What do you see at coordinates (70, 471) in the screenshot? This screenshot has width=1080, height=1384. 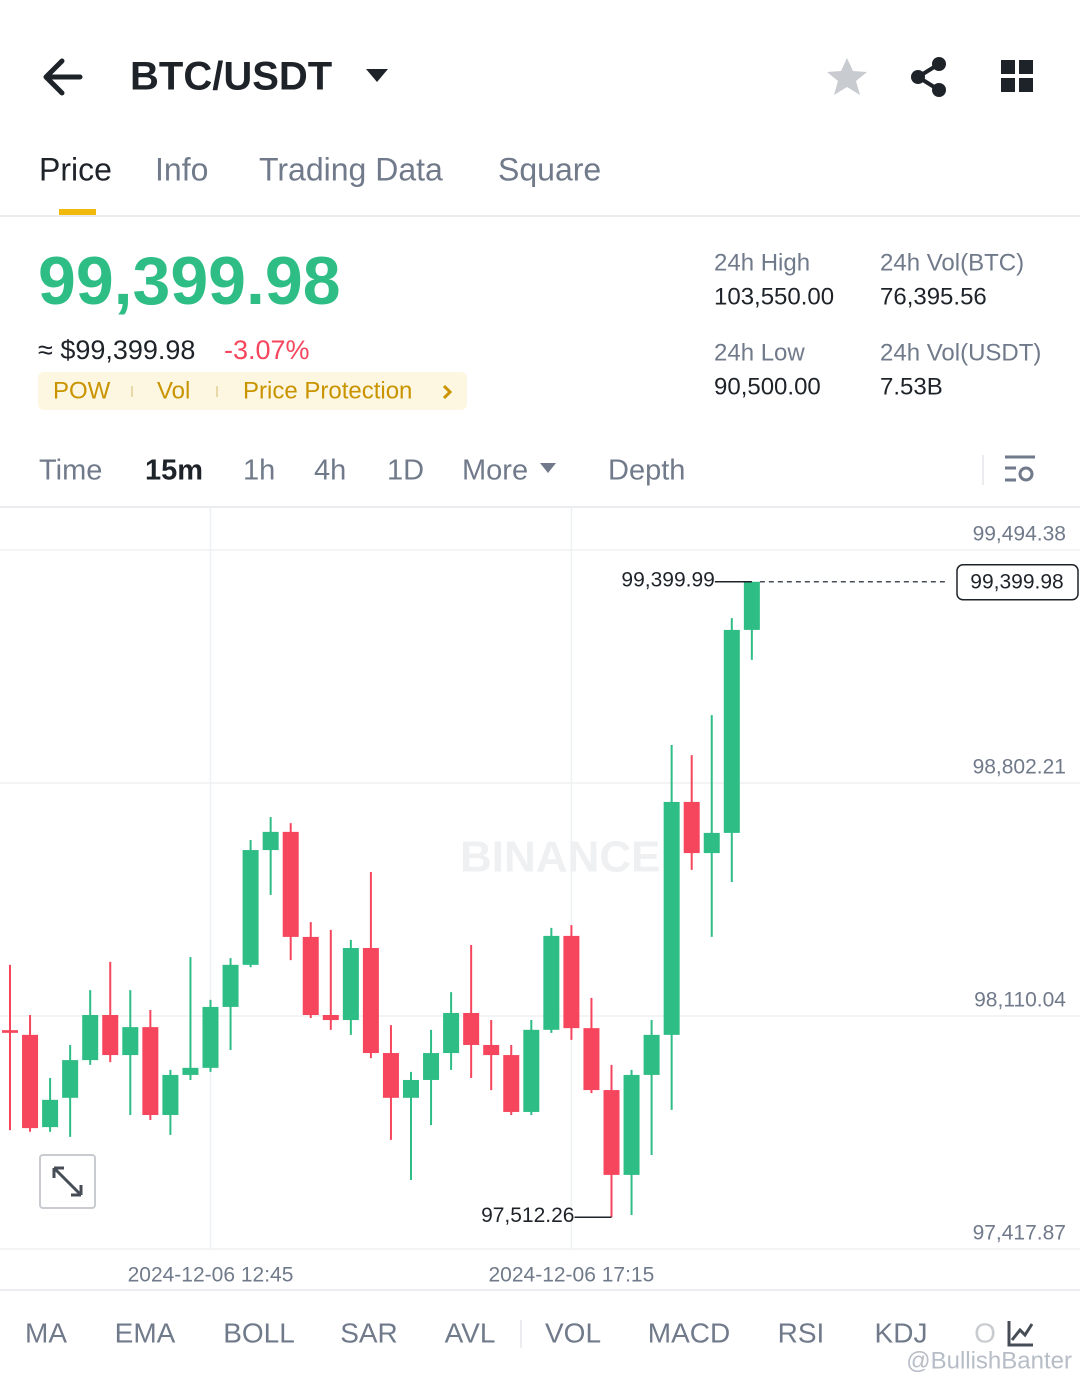 I see `interval: Time` at bounding box center [70, 471].